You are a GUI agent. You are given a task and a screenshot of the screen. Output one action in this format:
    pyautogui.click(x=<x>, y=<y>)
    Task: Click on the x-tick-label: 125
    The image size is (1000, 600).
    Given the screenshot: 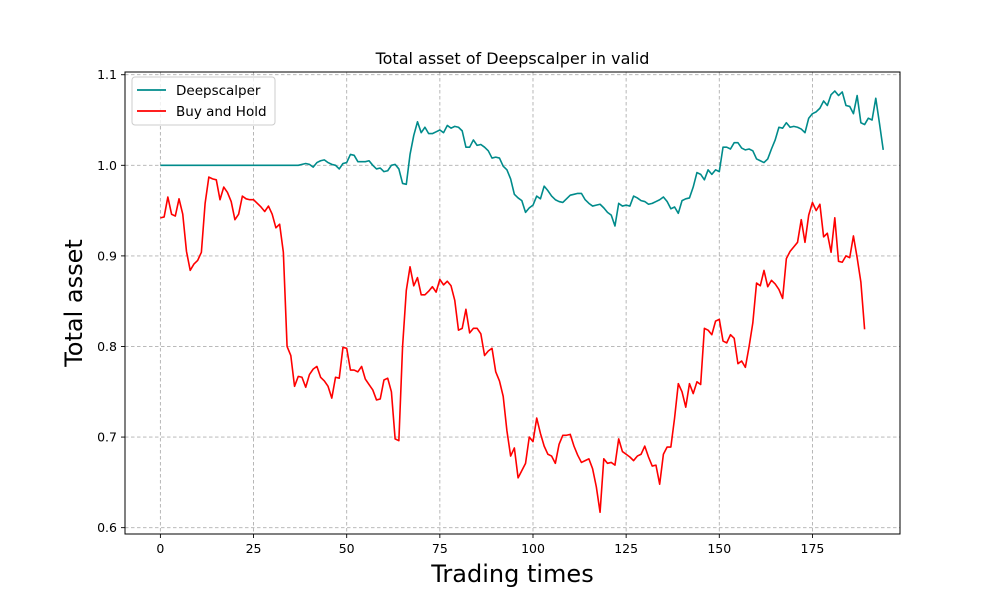 What is the action you would take?
    pyautogui.click(x=626, y=548)
    